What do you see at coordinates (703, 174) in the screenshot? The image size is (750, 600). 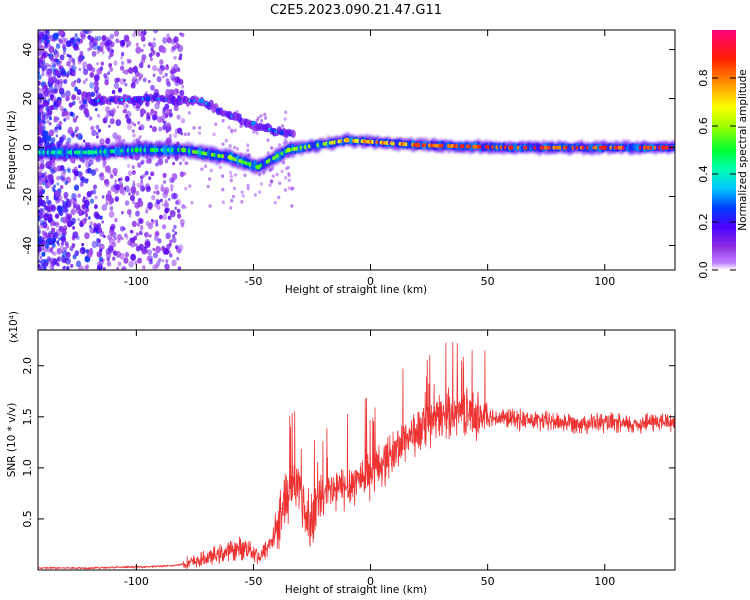 I see `colorbar-tick-label: 0.4` at bounding box center [703, 174].